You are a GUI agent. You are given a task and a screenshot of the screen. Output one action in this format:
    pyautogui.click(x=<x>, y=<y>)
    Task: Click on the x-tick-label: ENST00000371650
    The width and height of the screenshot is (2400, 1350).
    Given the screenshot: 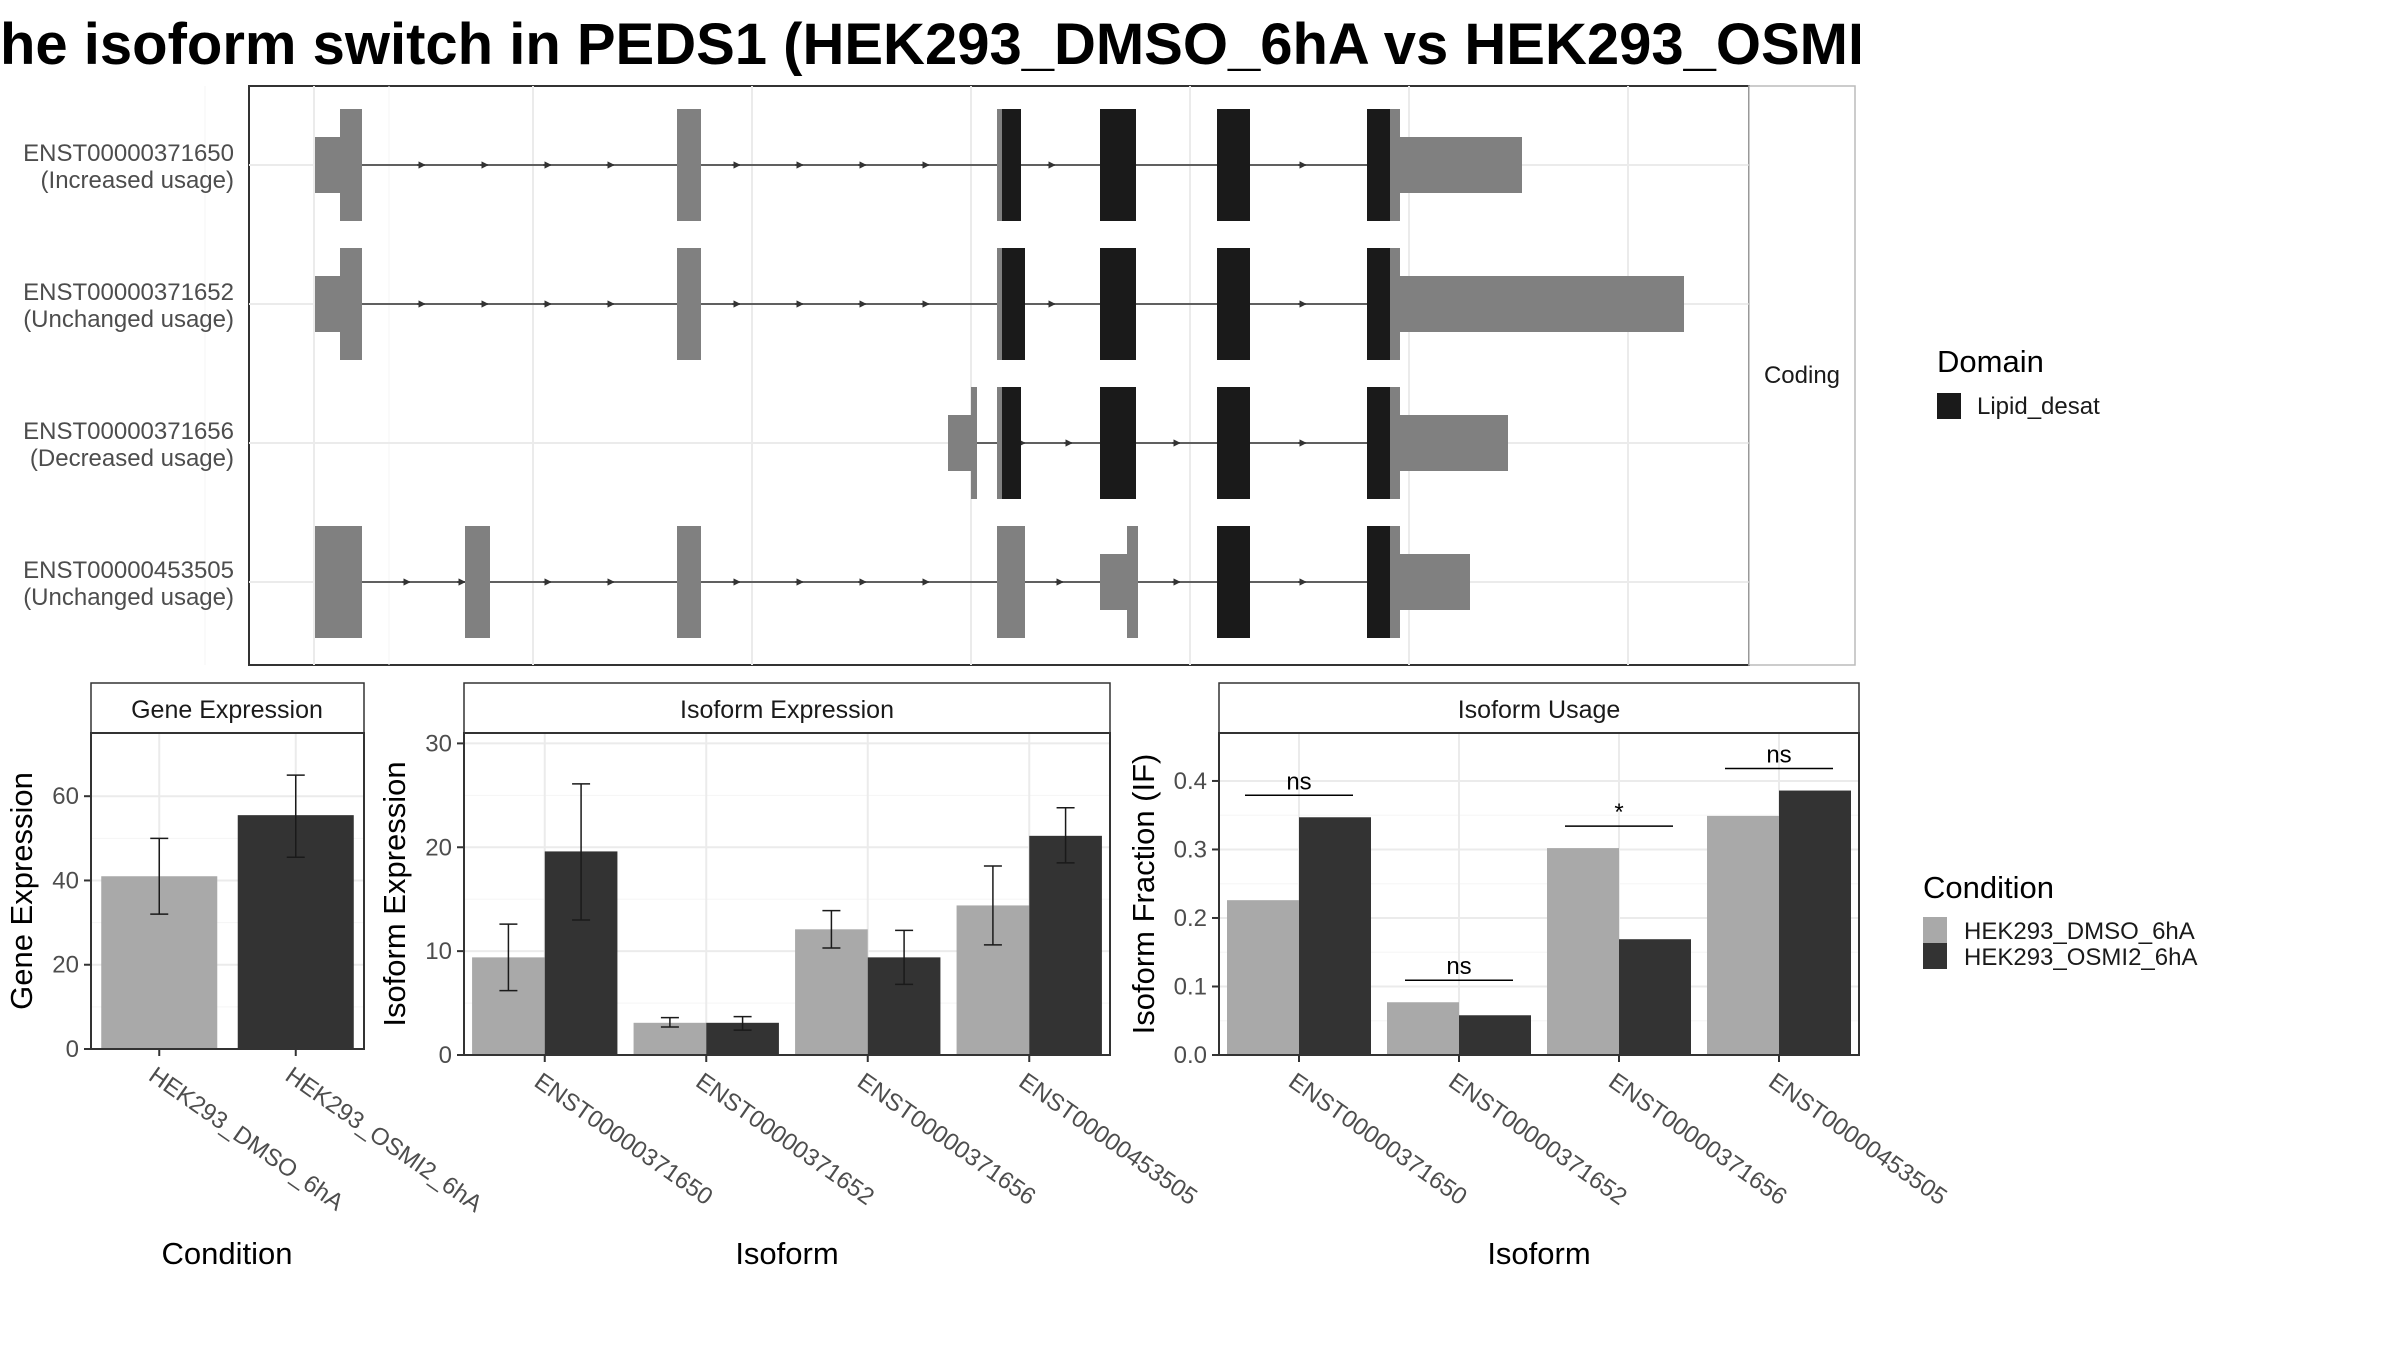 What is the action you would take?
    pyautogui.click(x=623, y=1139)
    